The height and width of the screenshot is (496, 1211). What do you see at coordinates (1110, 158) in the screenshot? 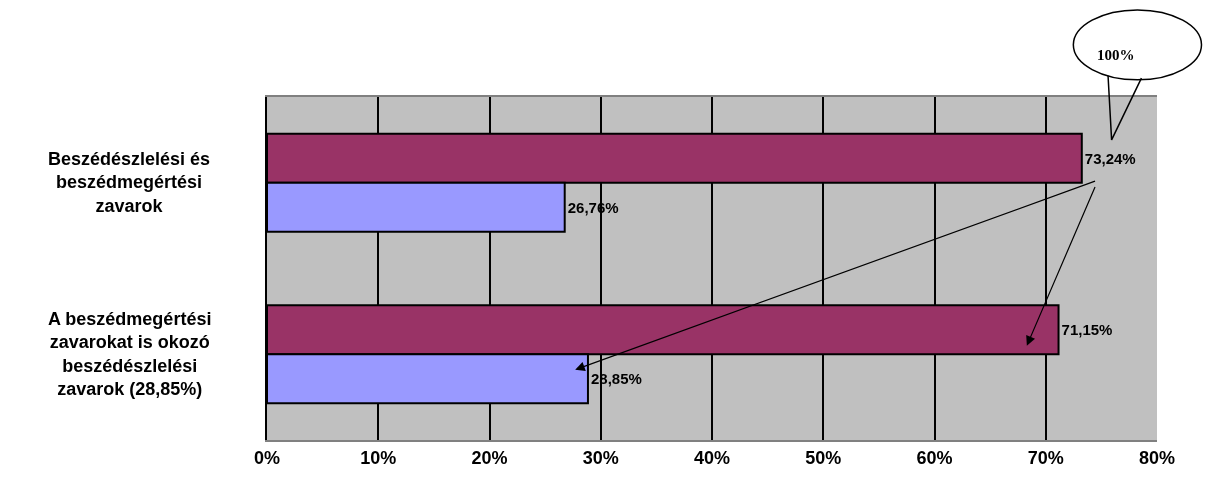
I see `data-label: 73,24%` at bounding box center [1110, 158].